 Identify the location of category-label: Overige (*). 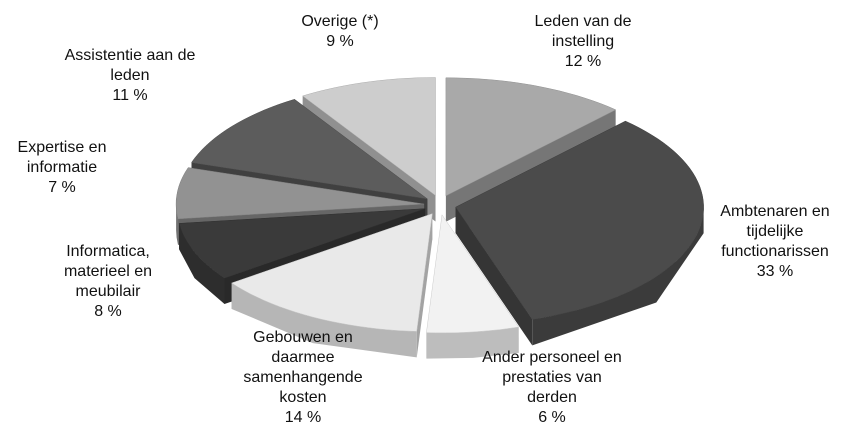
(339, 21).